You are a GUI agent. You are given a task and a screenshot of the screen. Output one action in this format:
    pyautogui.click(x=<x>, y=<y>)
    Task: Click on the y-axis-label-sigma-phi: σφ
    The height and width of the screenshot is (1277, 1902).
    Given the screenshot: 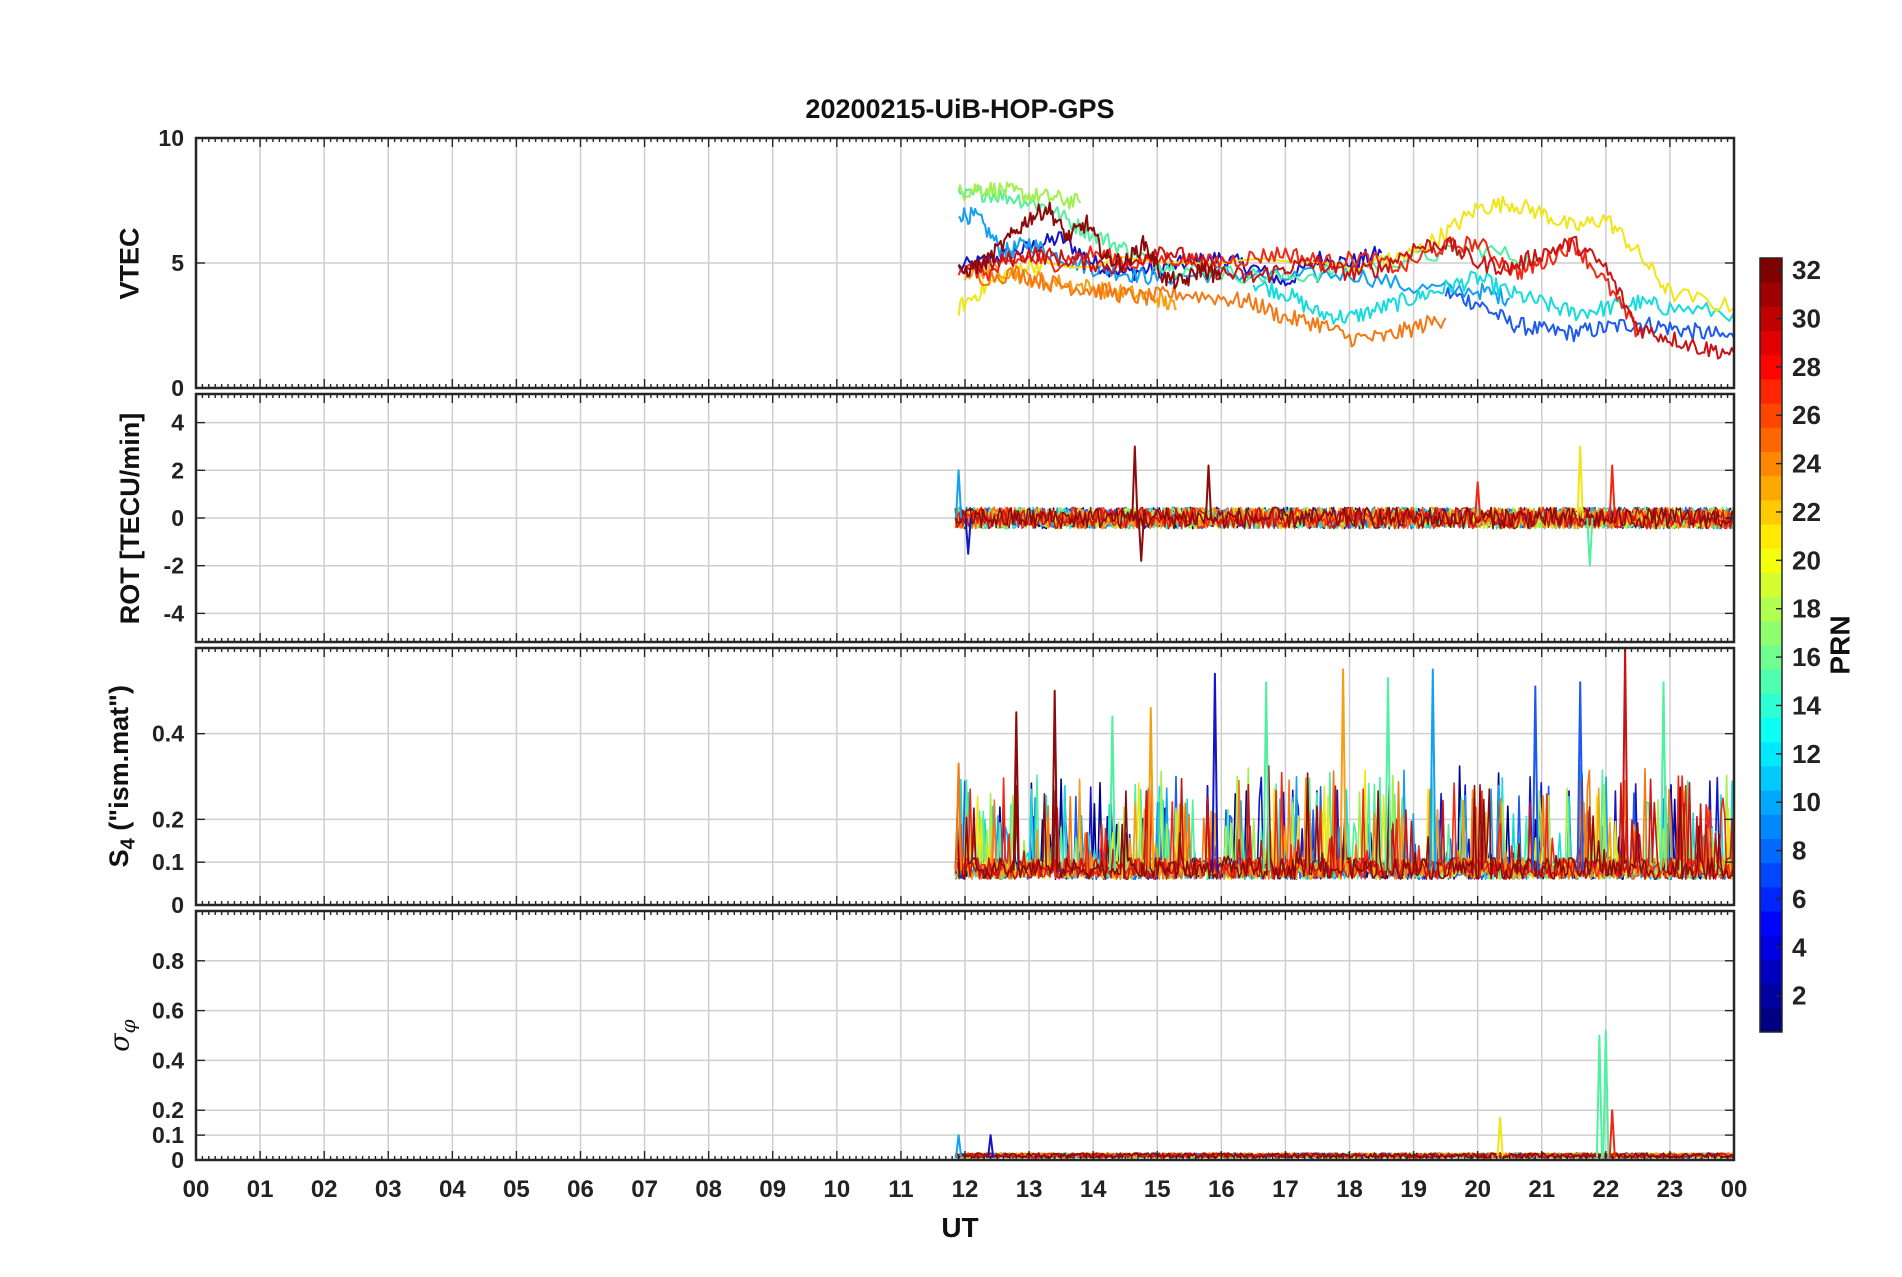 What is the action you would take?
    pyautogui.click(x=122, y=1035)
    